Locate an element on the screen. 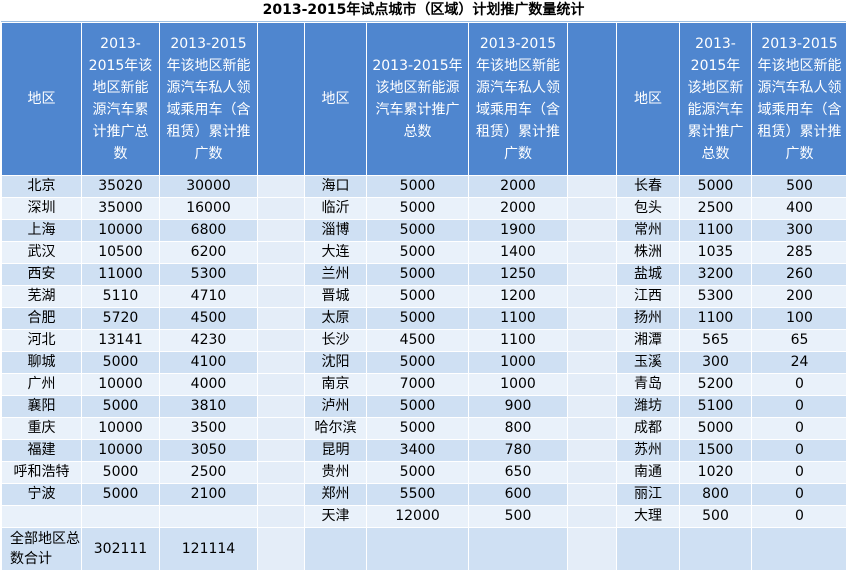 The height and width of the screenshot is (571, 846). region-cell: 武汉 is located at coordinates (41, 252).